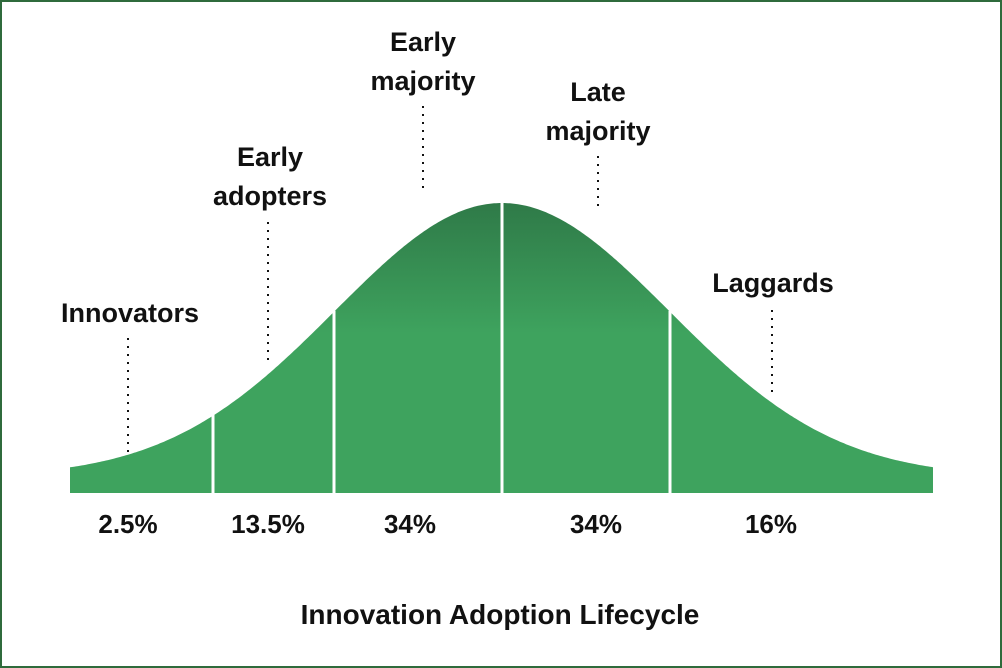 This screenshot has width=1002, height=668. What do you see at coordinates (773, 283) in the screenshot?
I see `segment-label-laggards-line-1: Laggards` at bounding box center [773, 283].